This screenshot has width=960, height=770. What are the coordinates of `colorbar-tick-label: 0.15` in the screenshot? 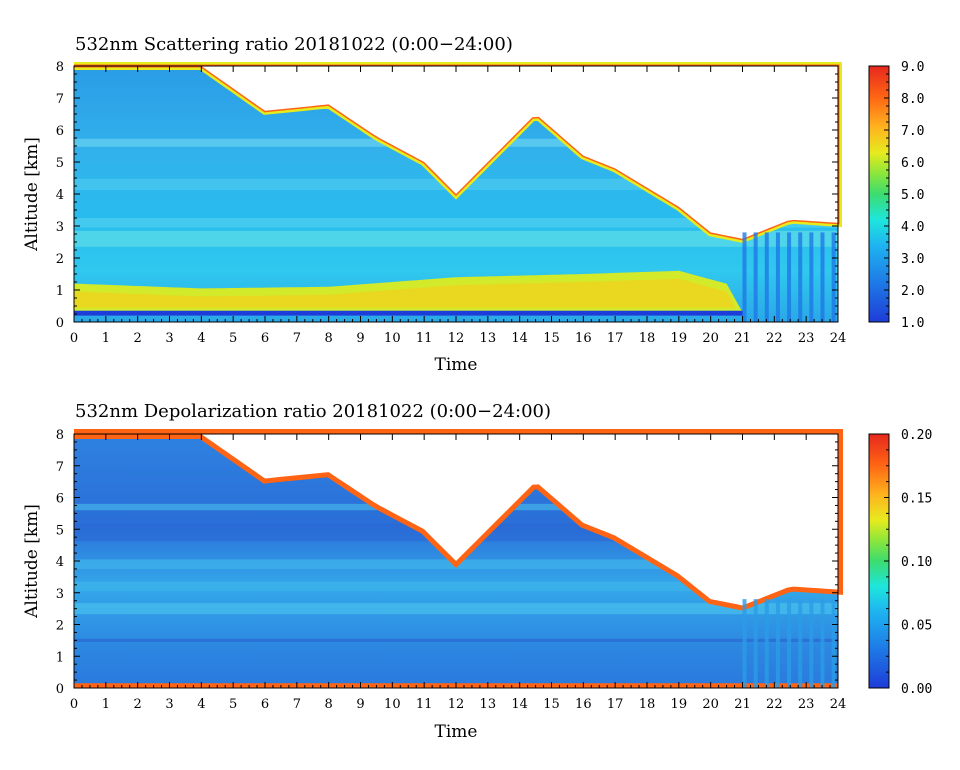 It's located at (916, 499).